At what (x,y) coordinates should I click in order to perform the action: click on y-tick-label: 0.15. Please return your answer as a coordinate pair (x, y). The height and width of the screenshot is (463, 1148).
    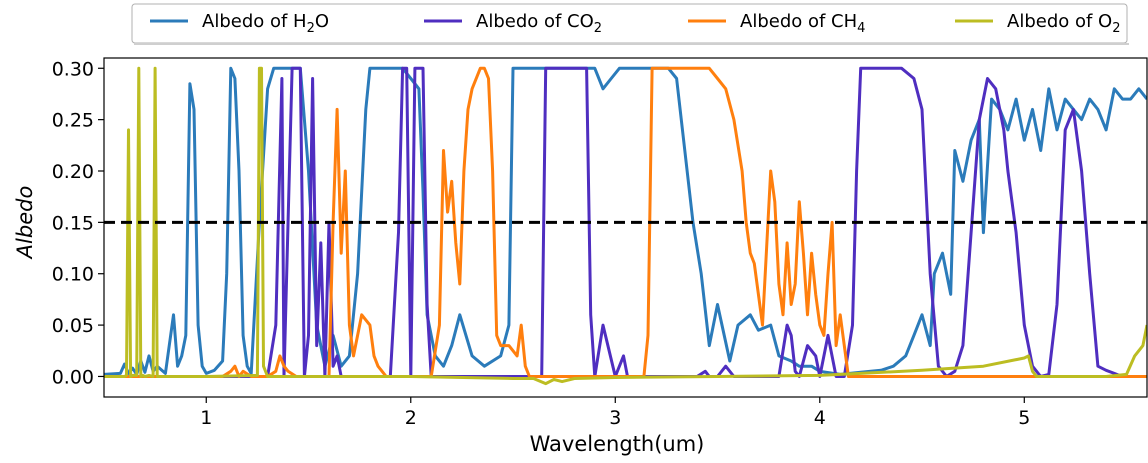
    Looking at the image, I should click on (73, 223).